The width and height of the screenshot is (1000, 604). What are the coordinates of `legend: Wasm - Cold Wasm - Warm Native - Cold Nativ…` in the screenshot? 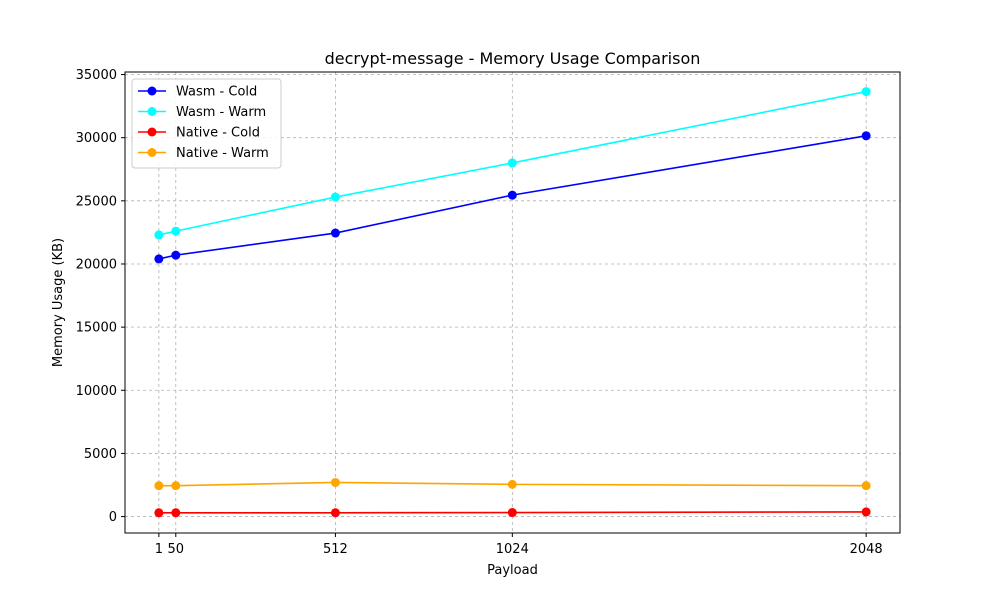 It's located at (206, 123).